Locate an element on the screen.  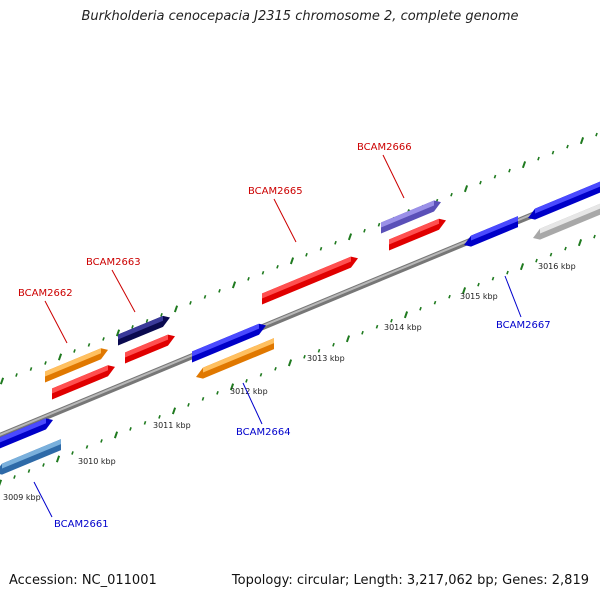
gene-BCAM2665-highlight is located at coordinates (306, 277).